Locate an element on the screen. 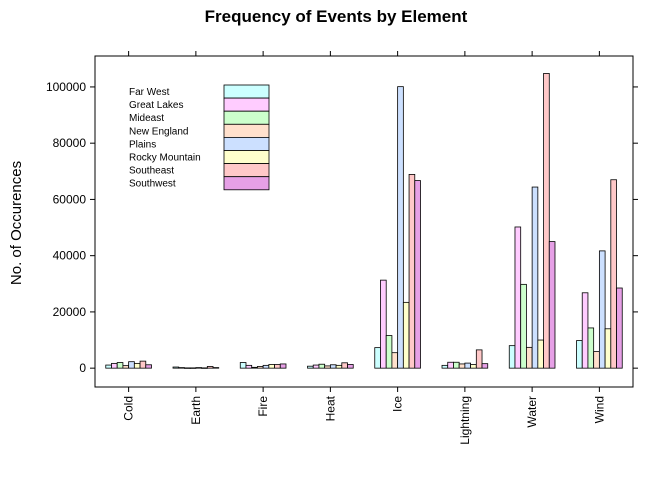  x-tick-label-lightning: Lightning is located at coordinates (465, 420).